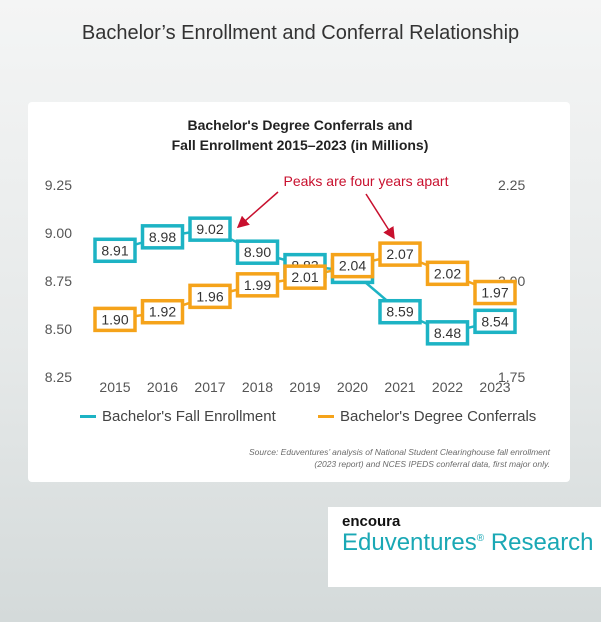 The width and height of the screenshot is (601, 622). I want to click on data-label-enrollment: 8.90, so click(257, 252).